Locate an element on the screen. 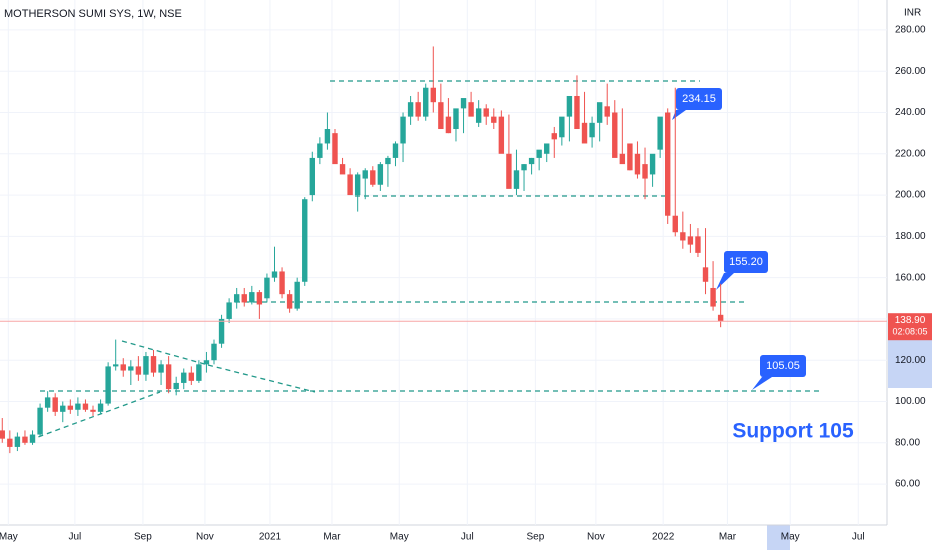 This screenshot has width=932, height=550. y-tick-label: 160.00 is located at coordinates (910, 277).